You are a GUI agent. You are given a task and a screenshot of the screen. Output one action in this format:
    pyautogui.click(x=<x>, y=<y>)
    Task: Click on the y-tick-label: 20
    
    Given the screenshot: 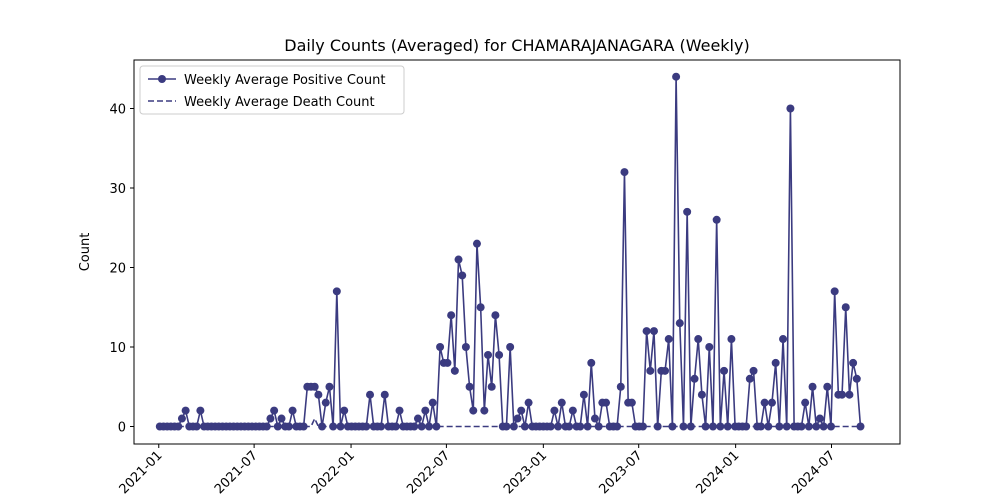 What is the action you would take?
    pyautogui.click(x=117, y=269)
    